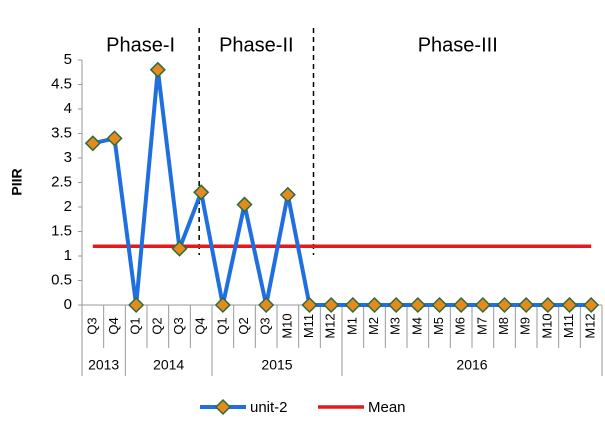 Image resolution: width=605 pixels, height=439 pixels. Describe the element at coordinates (525, 326) in the screenshot. I see `x-tick-label: M9` at that location.